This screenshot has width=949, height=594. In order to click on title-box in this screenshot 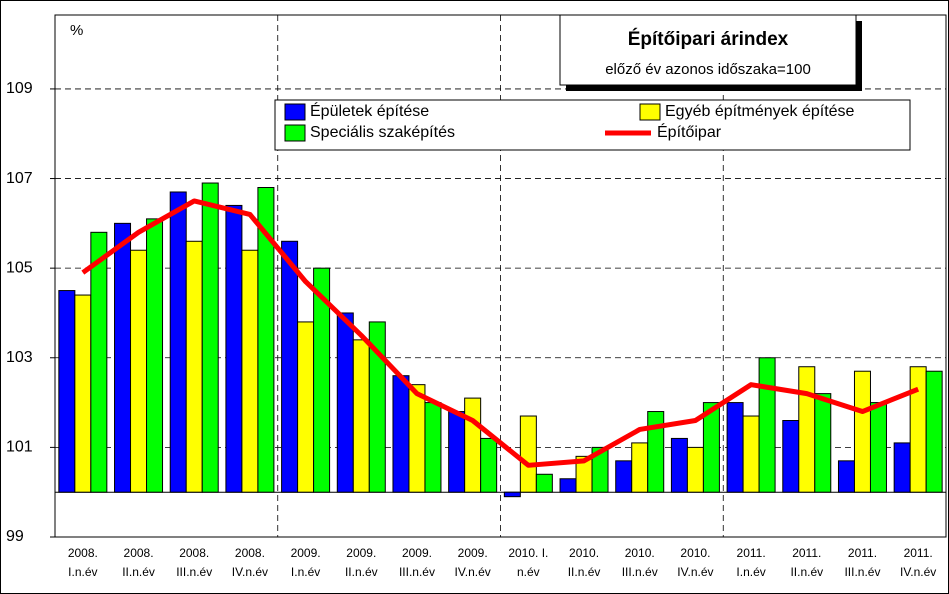, I will do `click(708, 50)`.